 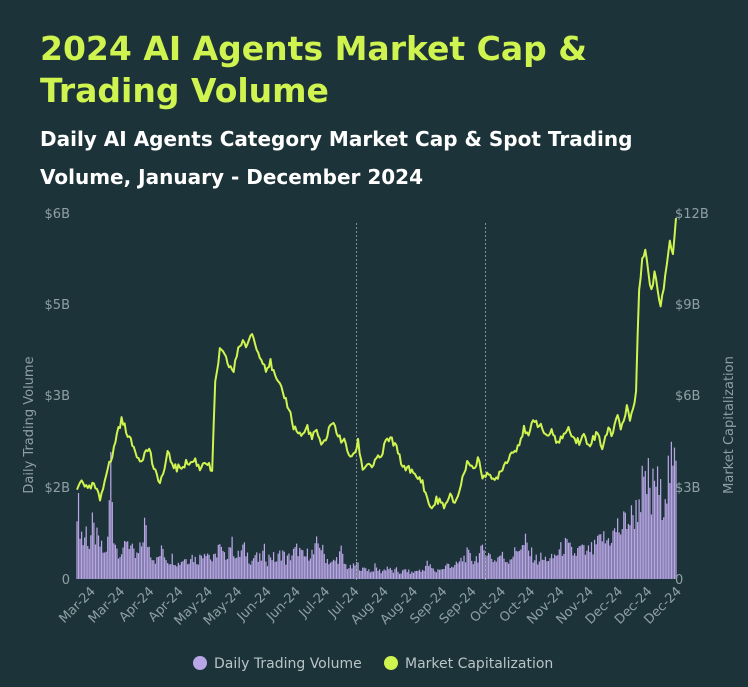 What do you see at coordinates (687, 396) in the screenshot?
I see `right-axis-tick: $6B` at bounding box center [687, 396].